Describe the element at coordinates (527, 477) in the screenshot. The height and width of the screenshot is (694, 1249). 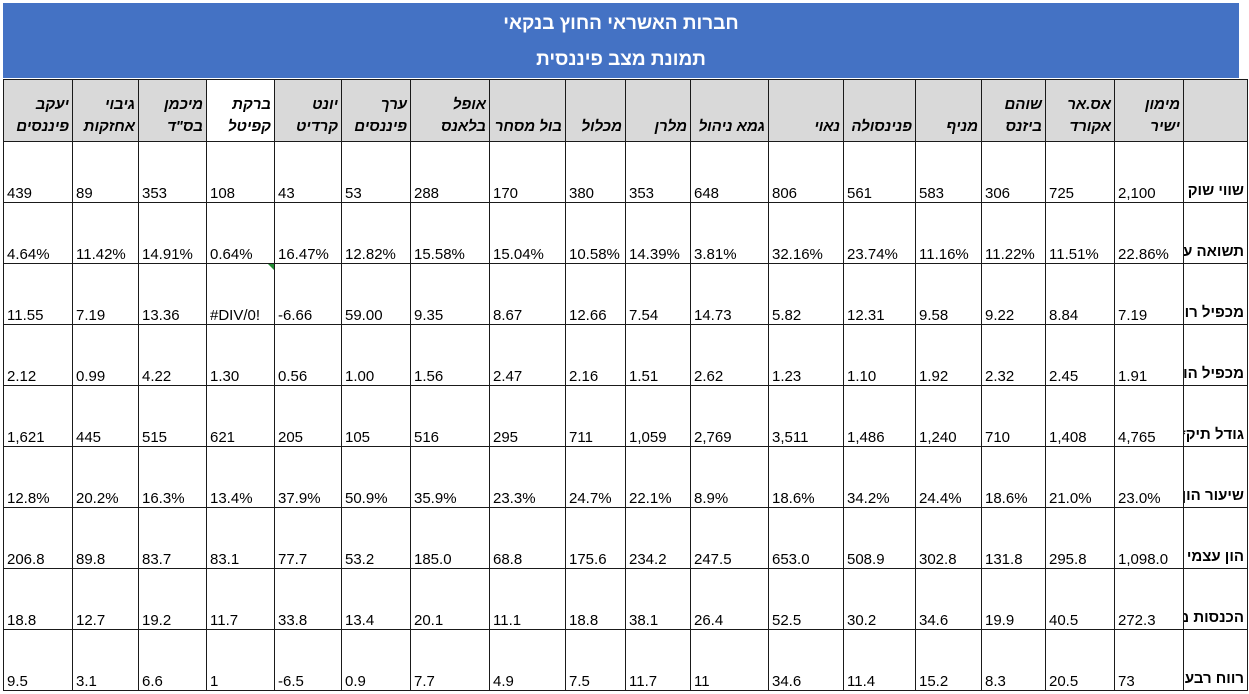
I see `table-cell: 23.3%` at that location.